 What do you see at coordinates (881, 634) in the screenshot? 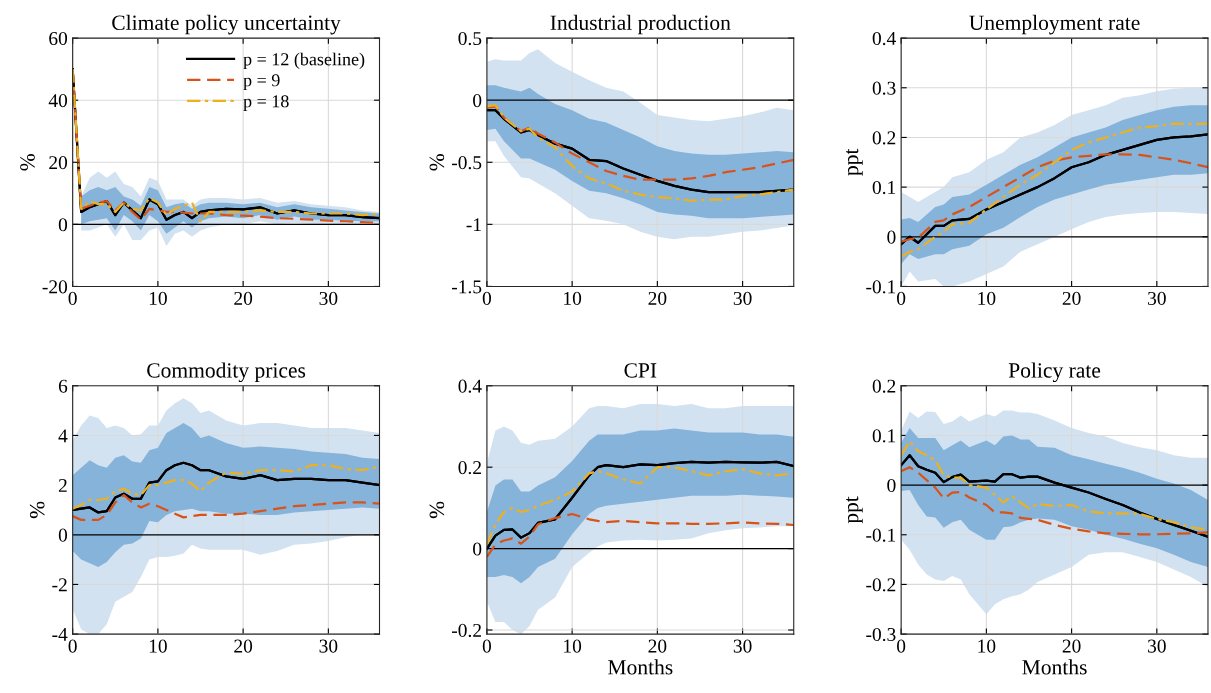
I see `y-tick-label: -0.3` at bounding box center [881, 634].